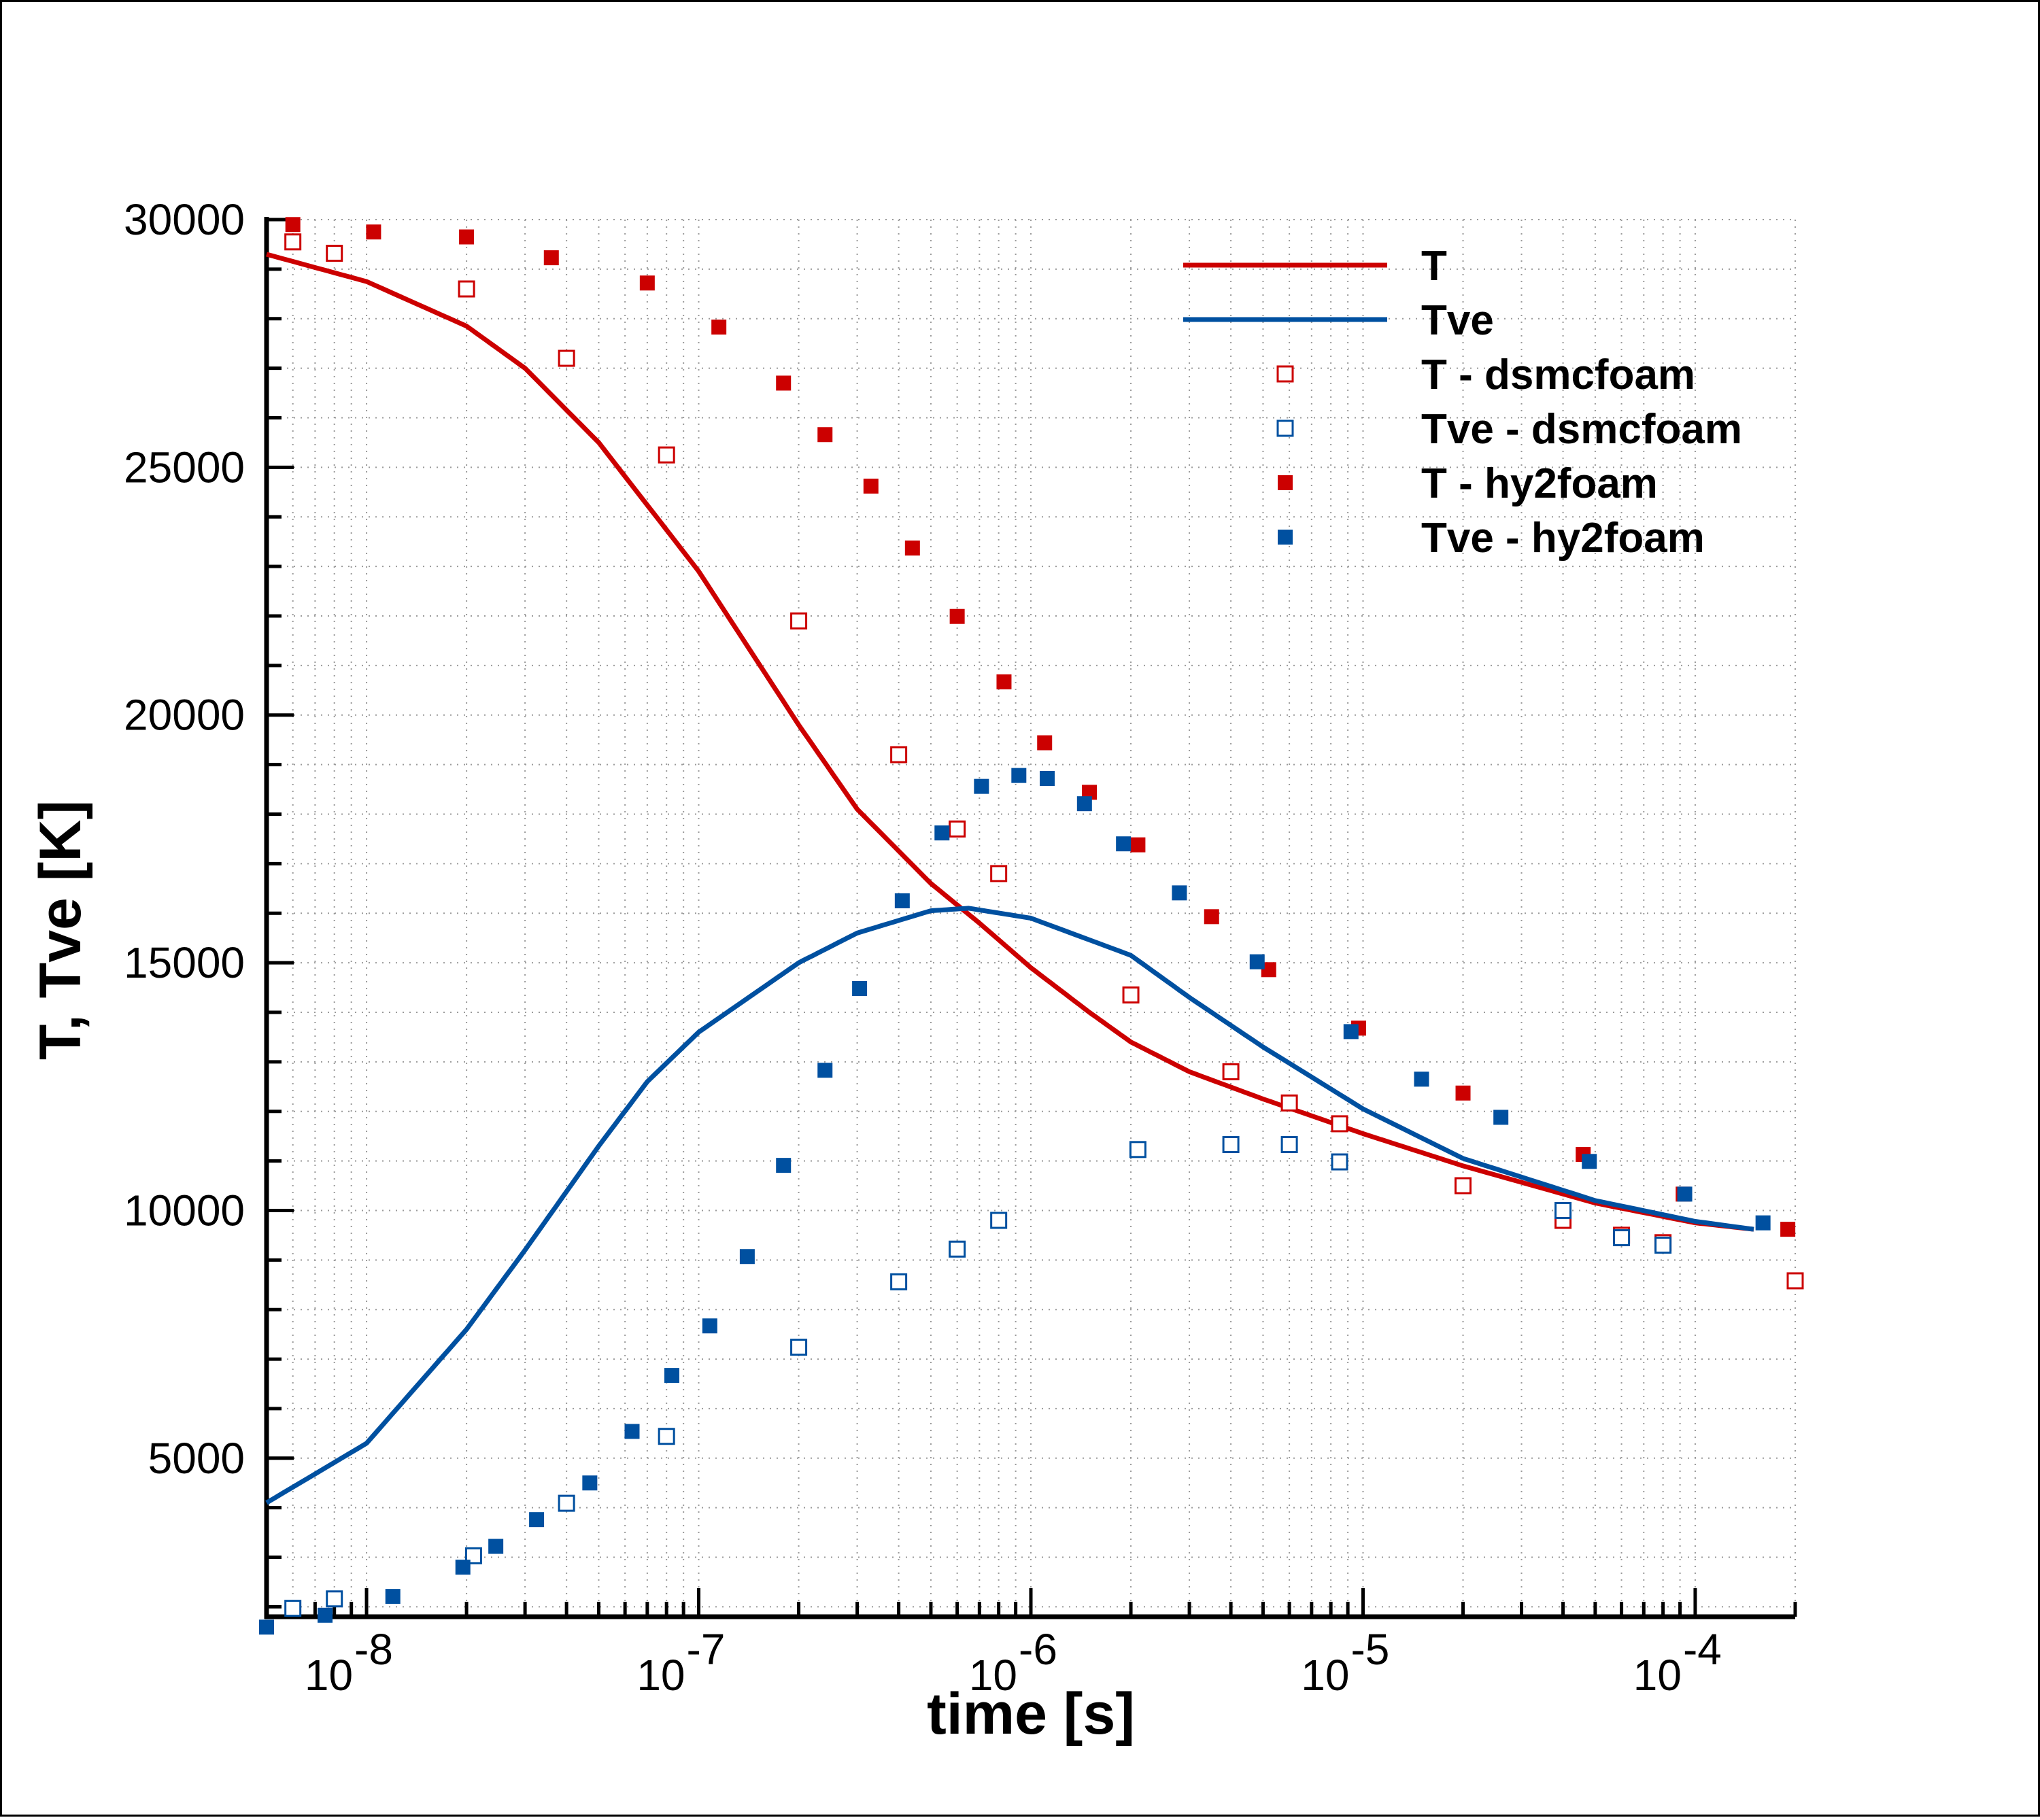 The image size is (2040, 1820). What do you see at coordinates (1286, 482) in the screenshot?
I see `legend-marker-t-hy2foam` at bounding box center [1286, 482].